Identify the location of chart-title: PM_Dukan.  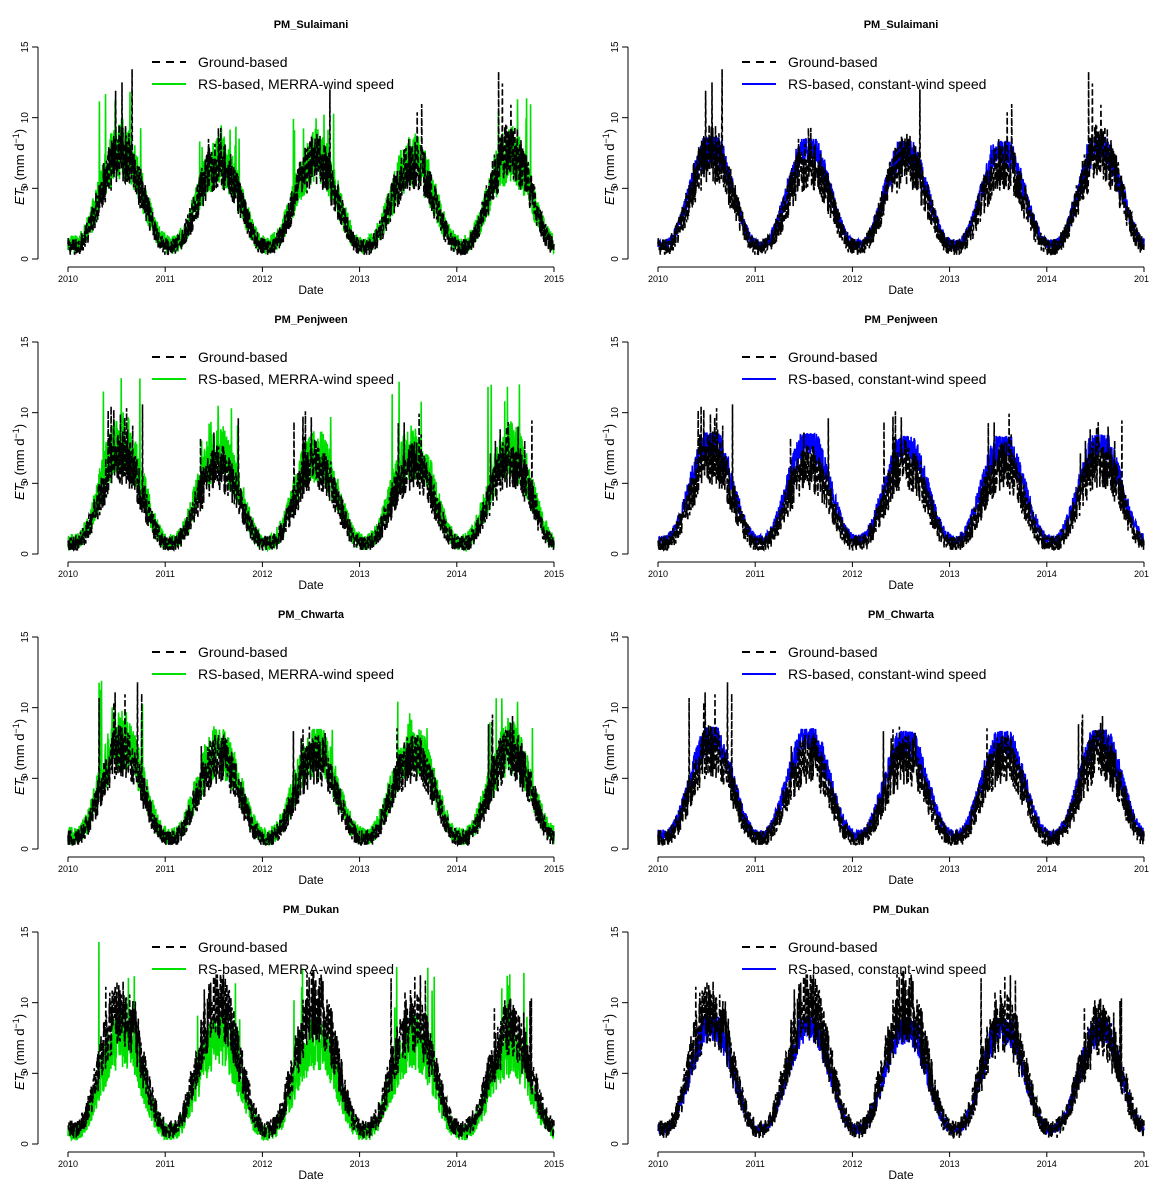
(901, 910).